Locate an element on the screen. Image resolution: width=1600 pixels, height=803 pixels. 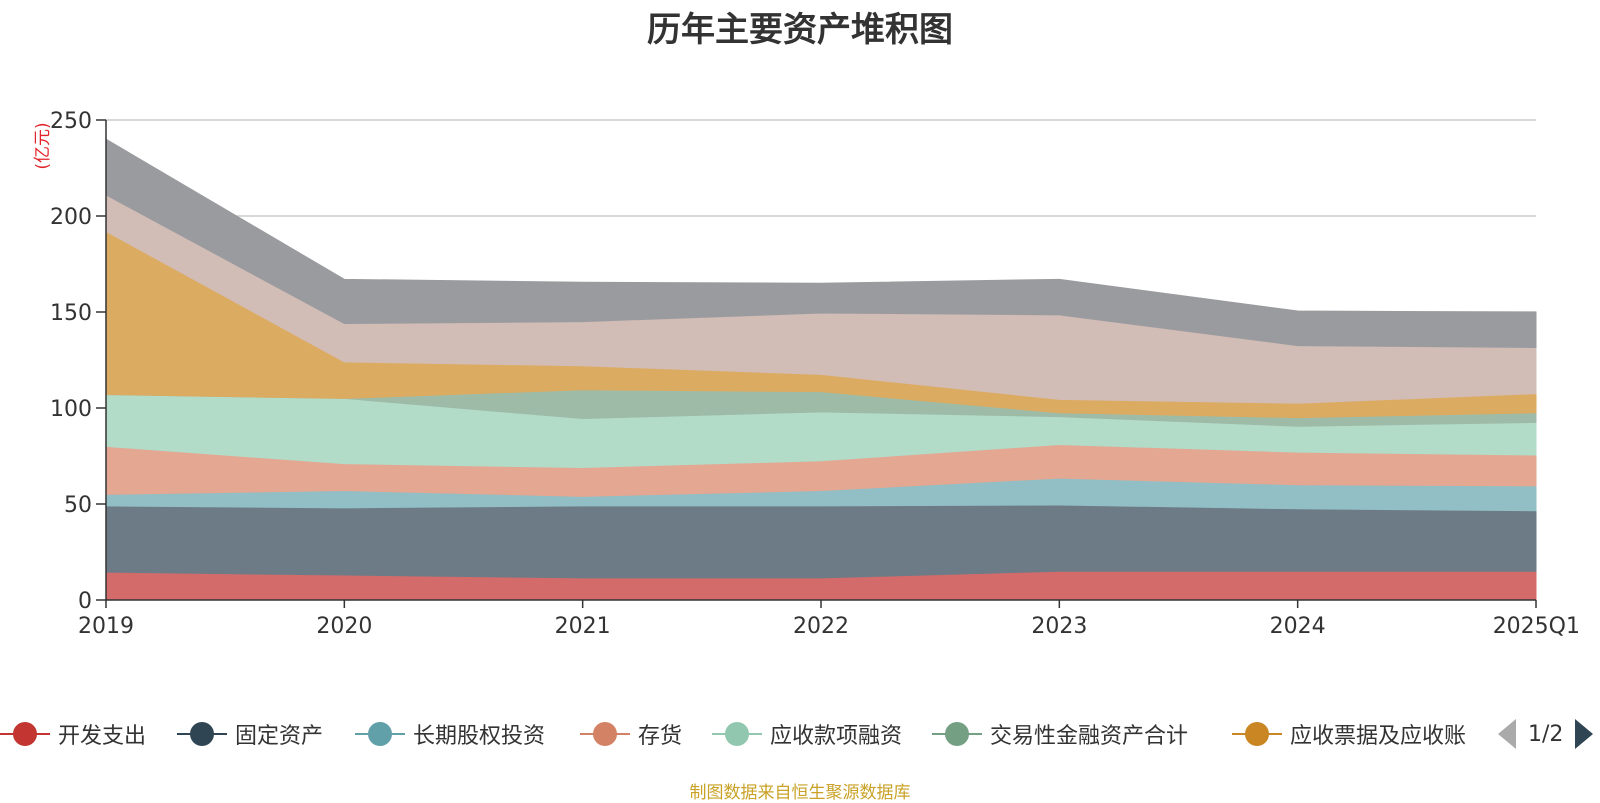
x-tick-labels: 2019 2020 2021 2022 2023 2024 2025Q1 is located at coordinates (829, 626).